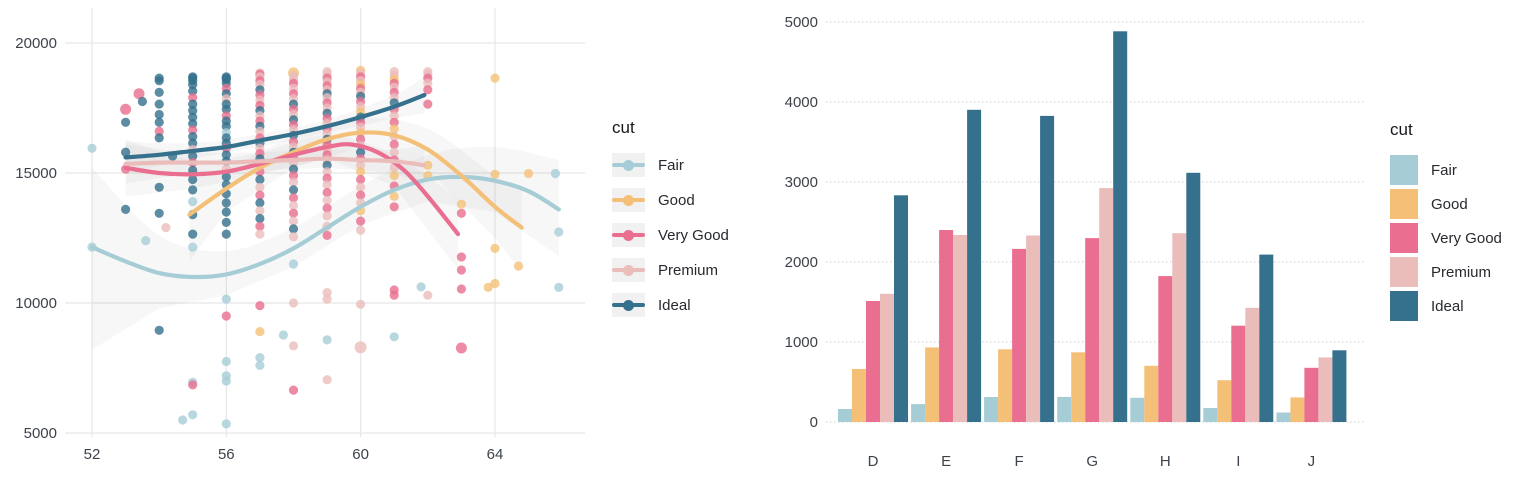 This screenshot has height=480, width=1536. I want to click on y-tick-label: 4000, so click(801, 102).